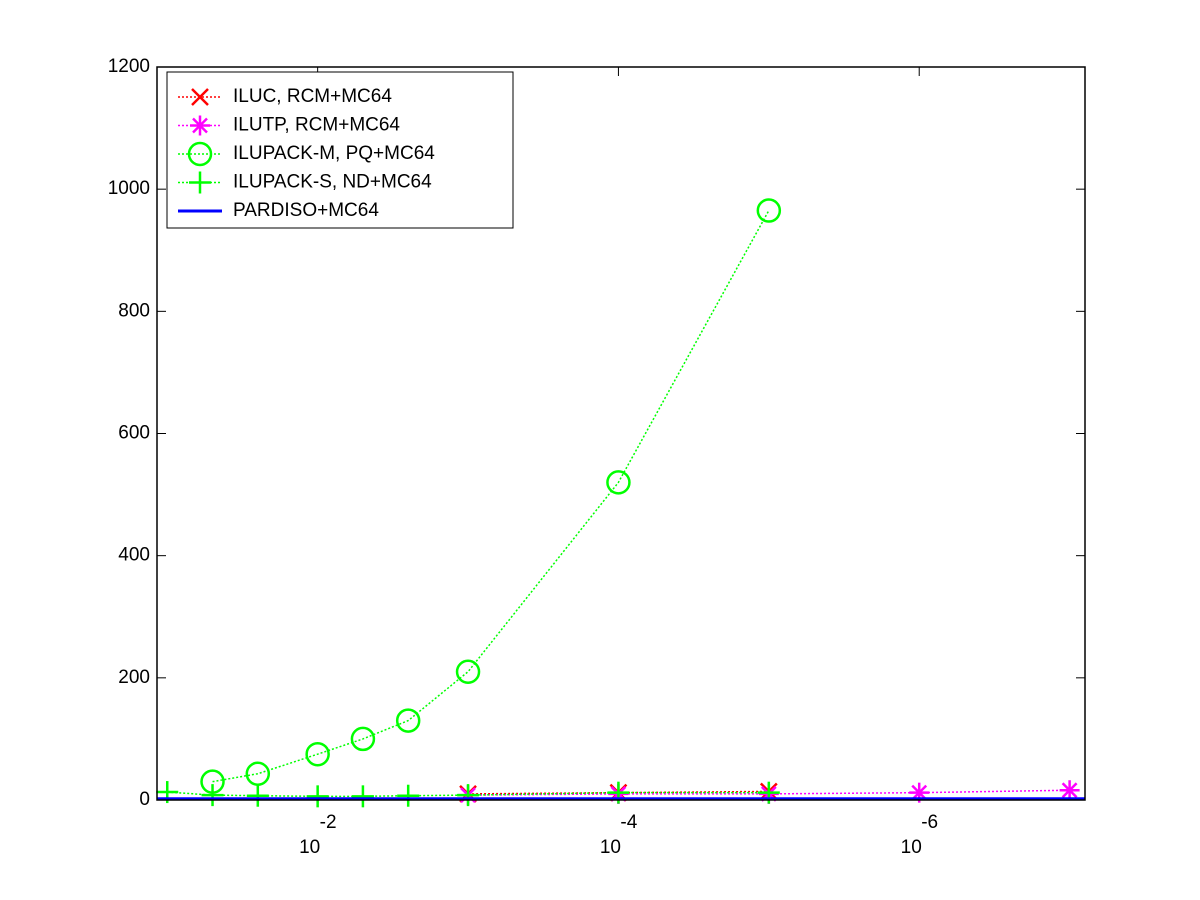 This screenshot has width=1200, height=900. I want to click on legend-label: ILUPACK-S, ND+MC64, so click(332, 182).